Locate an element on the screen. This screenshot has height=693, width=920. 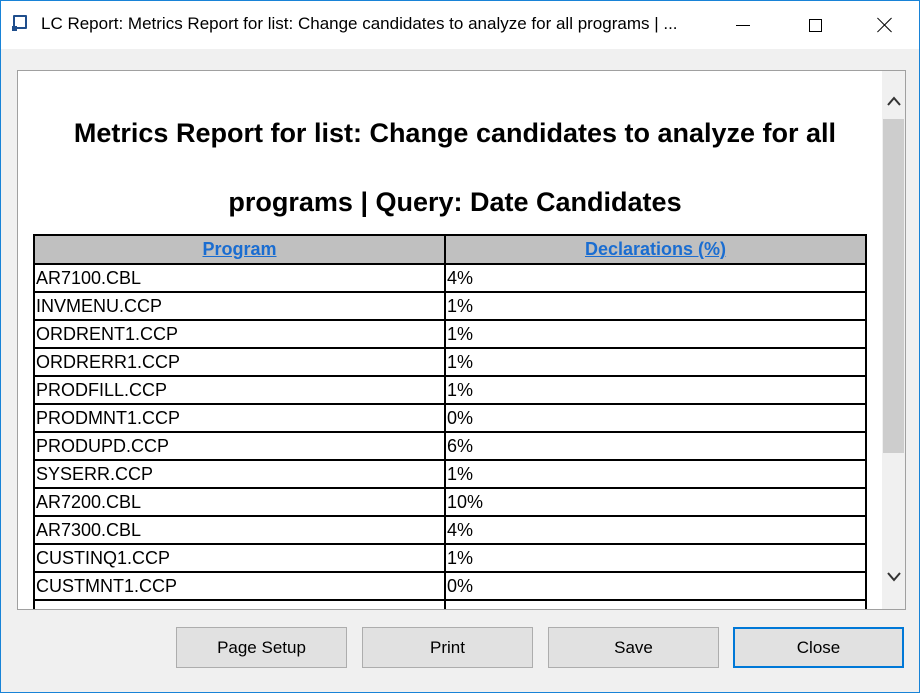
program-cell is located at coordinates (239, 604).